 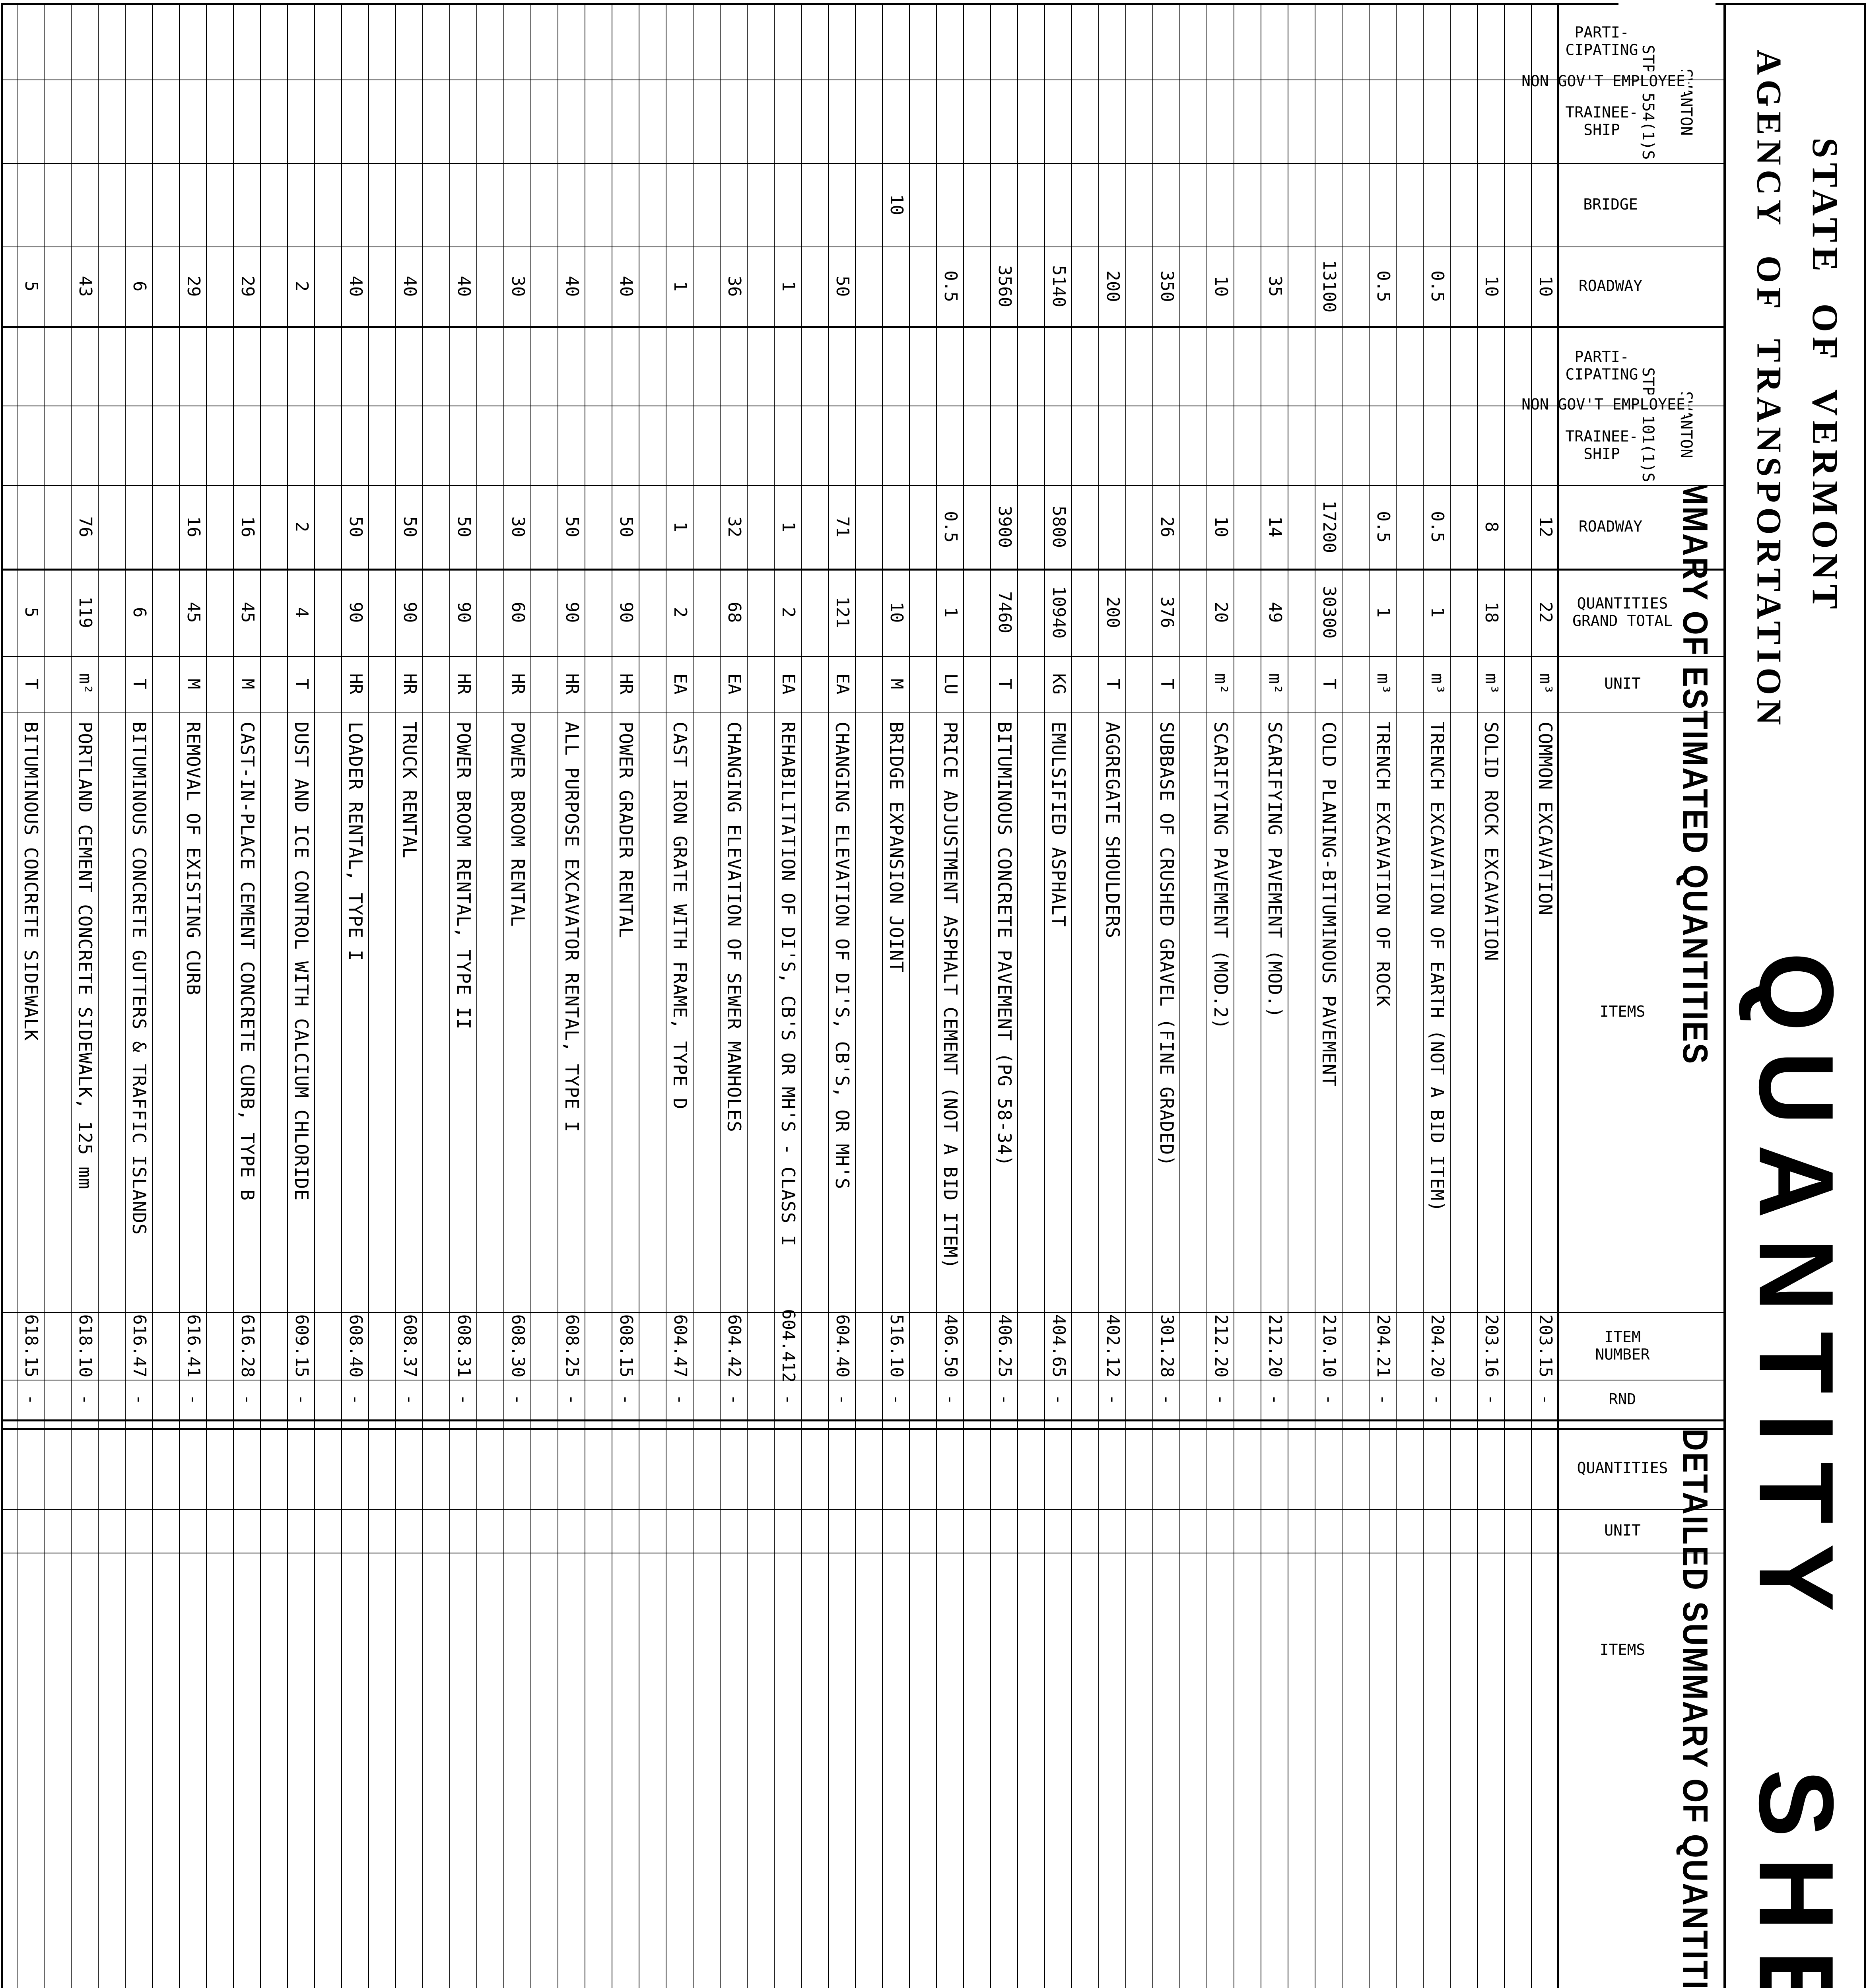 I want to click on cell-item-number: 608.40, so click(x=356, y=1346).